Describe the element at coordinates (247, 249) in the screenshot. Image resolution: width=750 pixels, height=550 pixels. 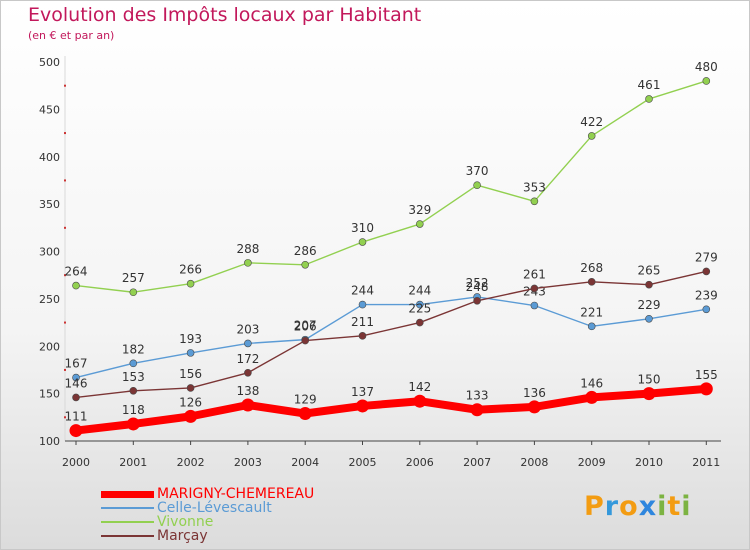
I see `data-label: 288` at that location.